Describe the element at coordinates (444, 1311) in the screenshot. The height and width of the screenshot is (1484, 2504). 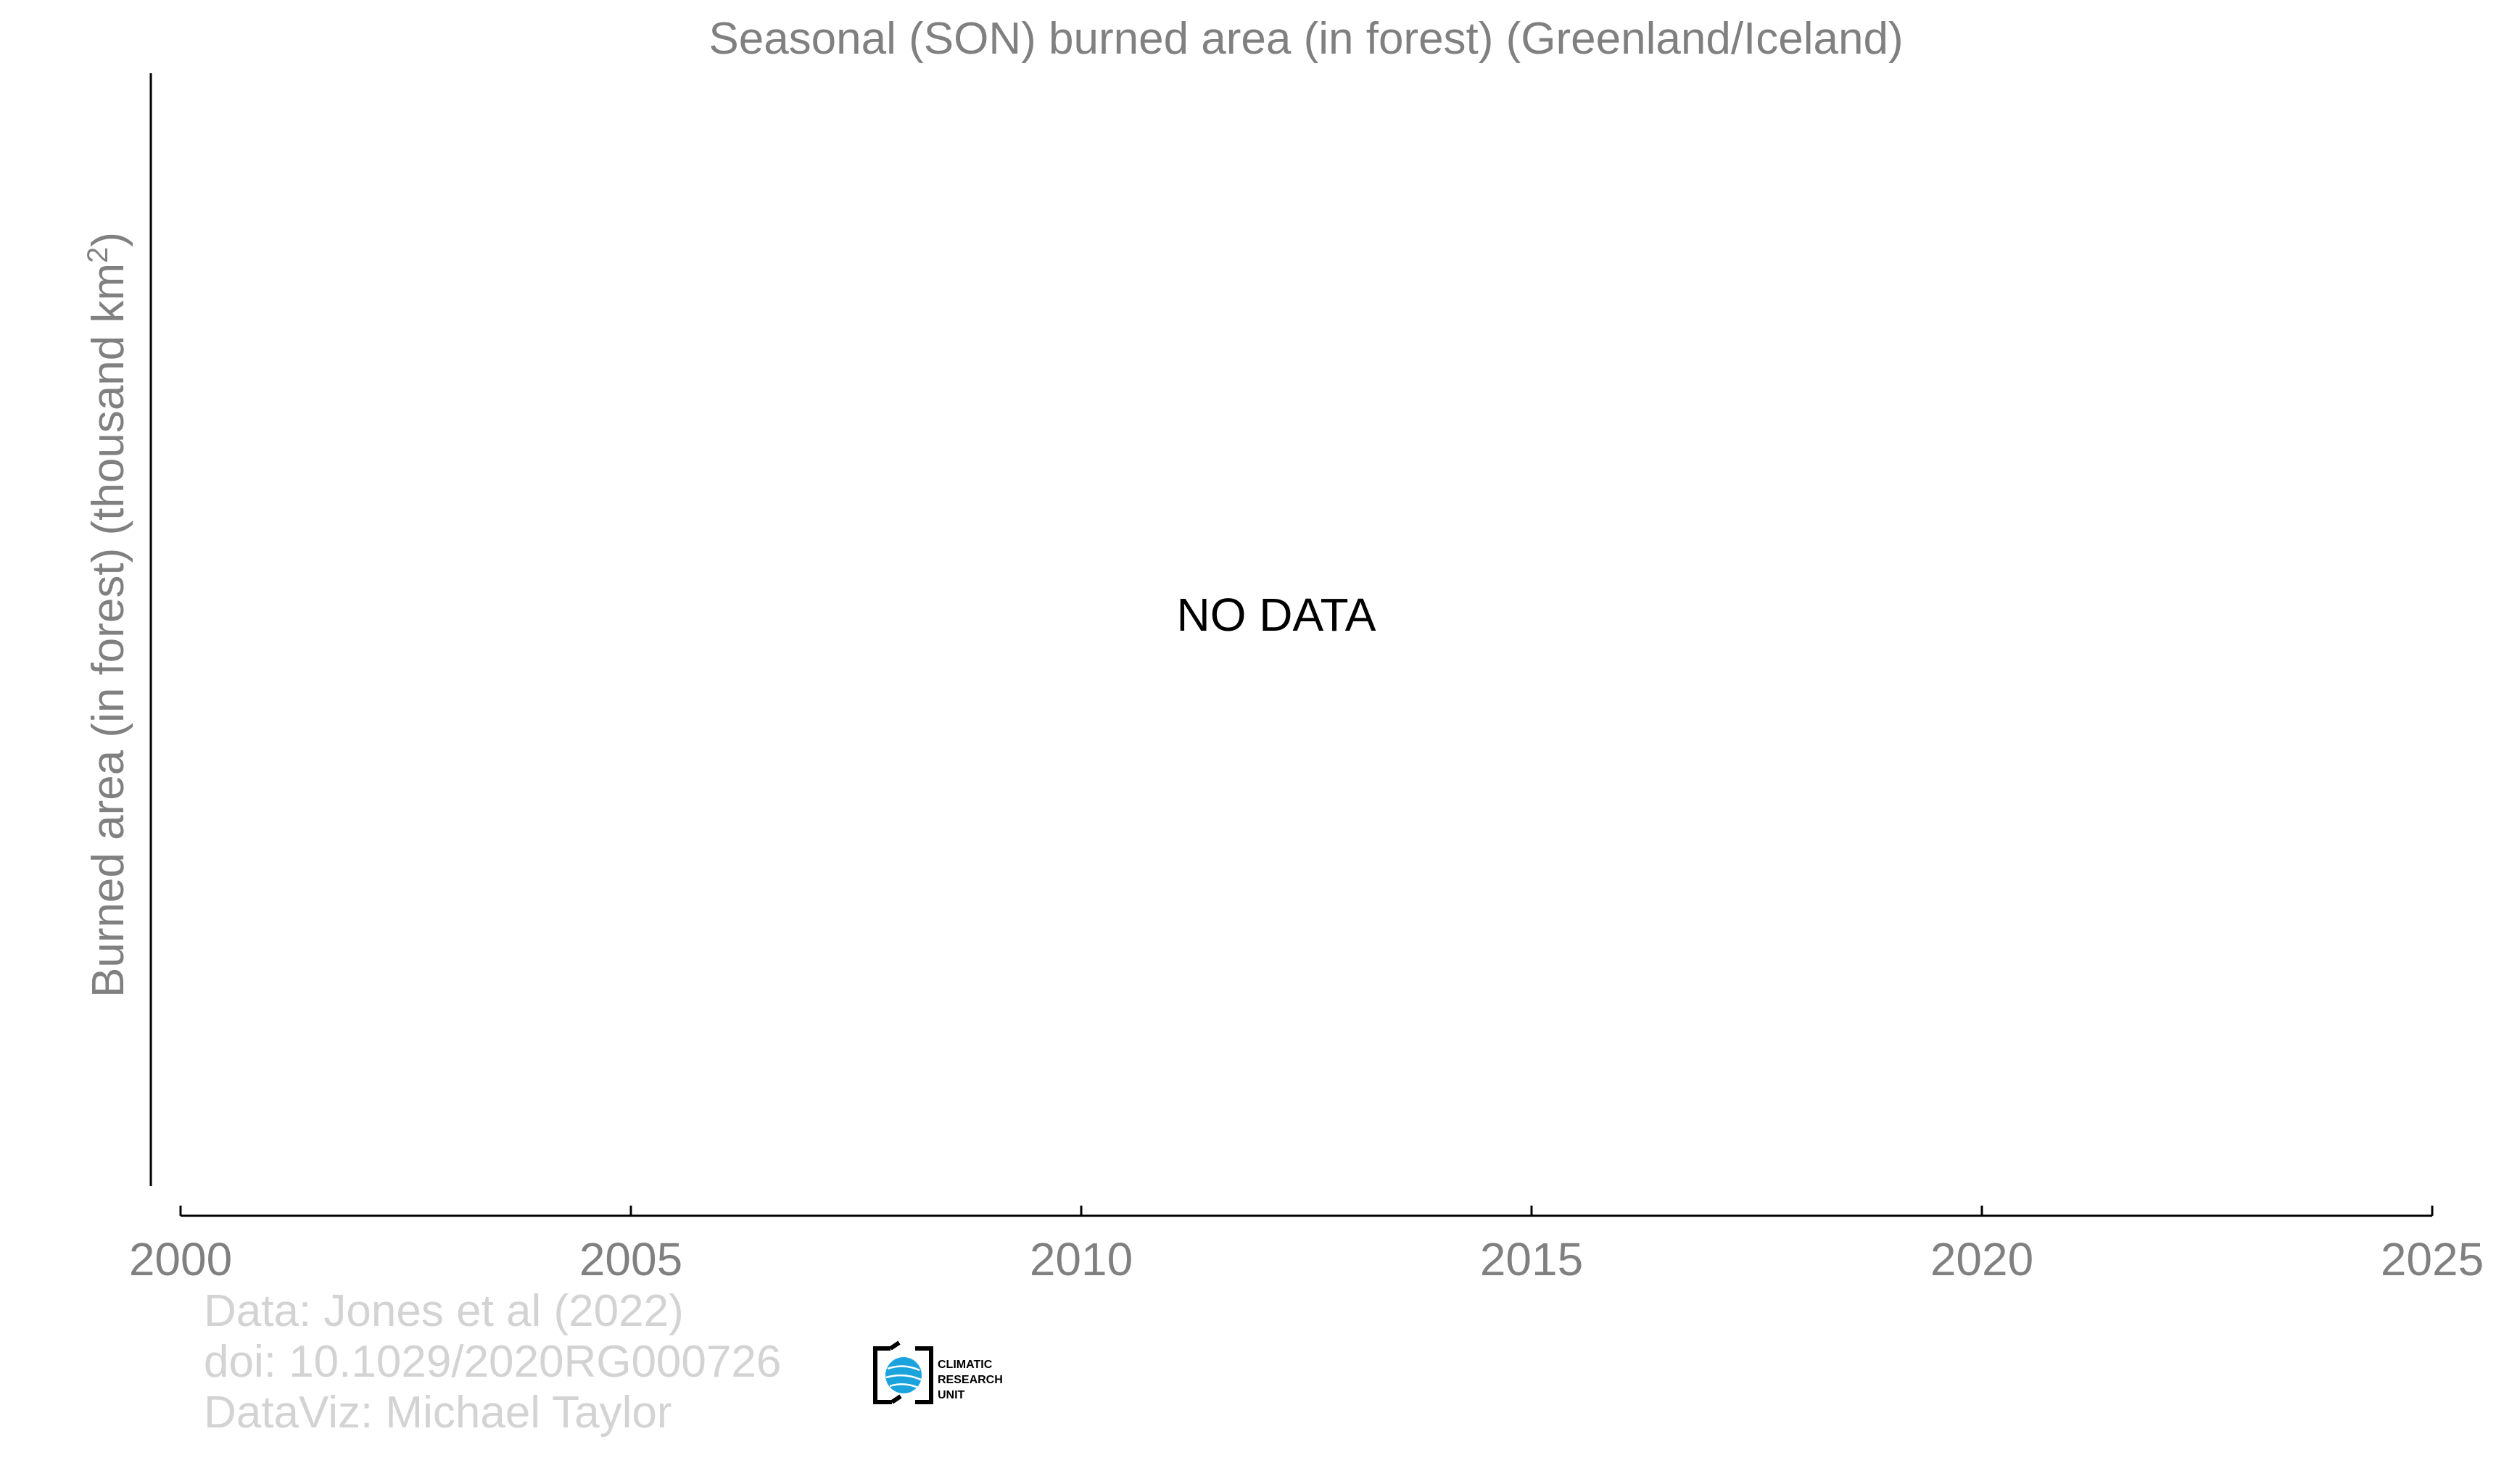
I see `credit-data-source: Data: Jones et al (2022)` at that location.